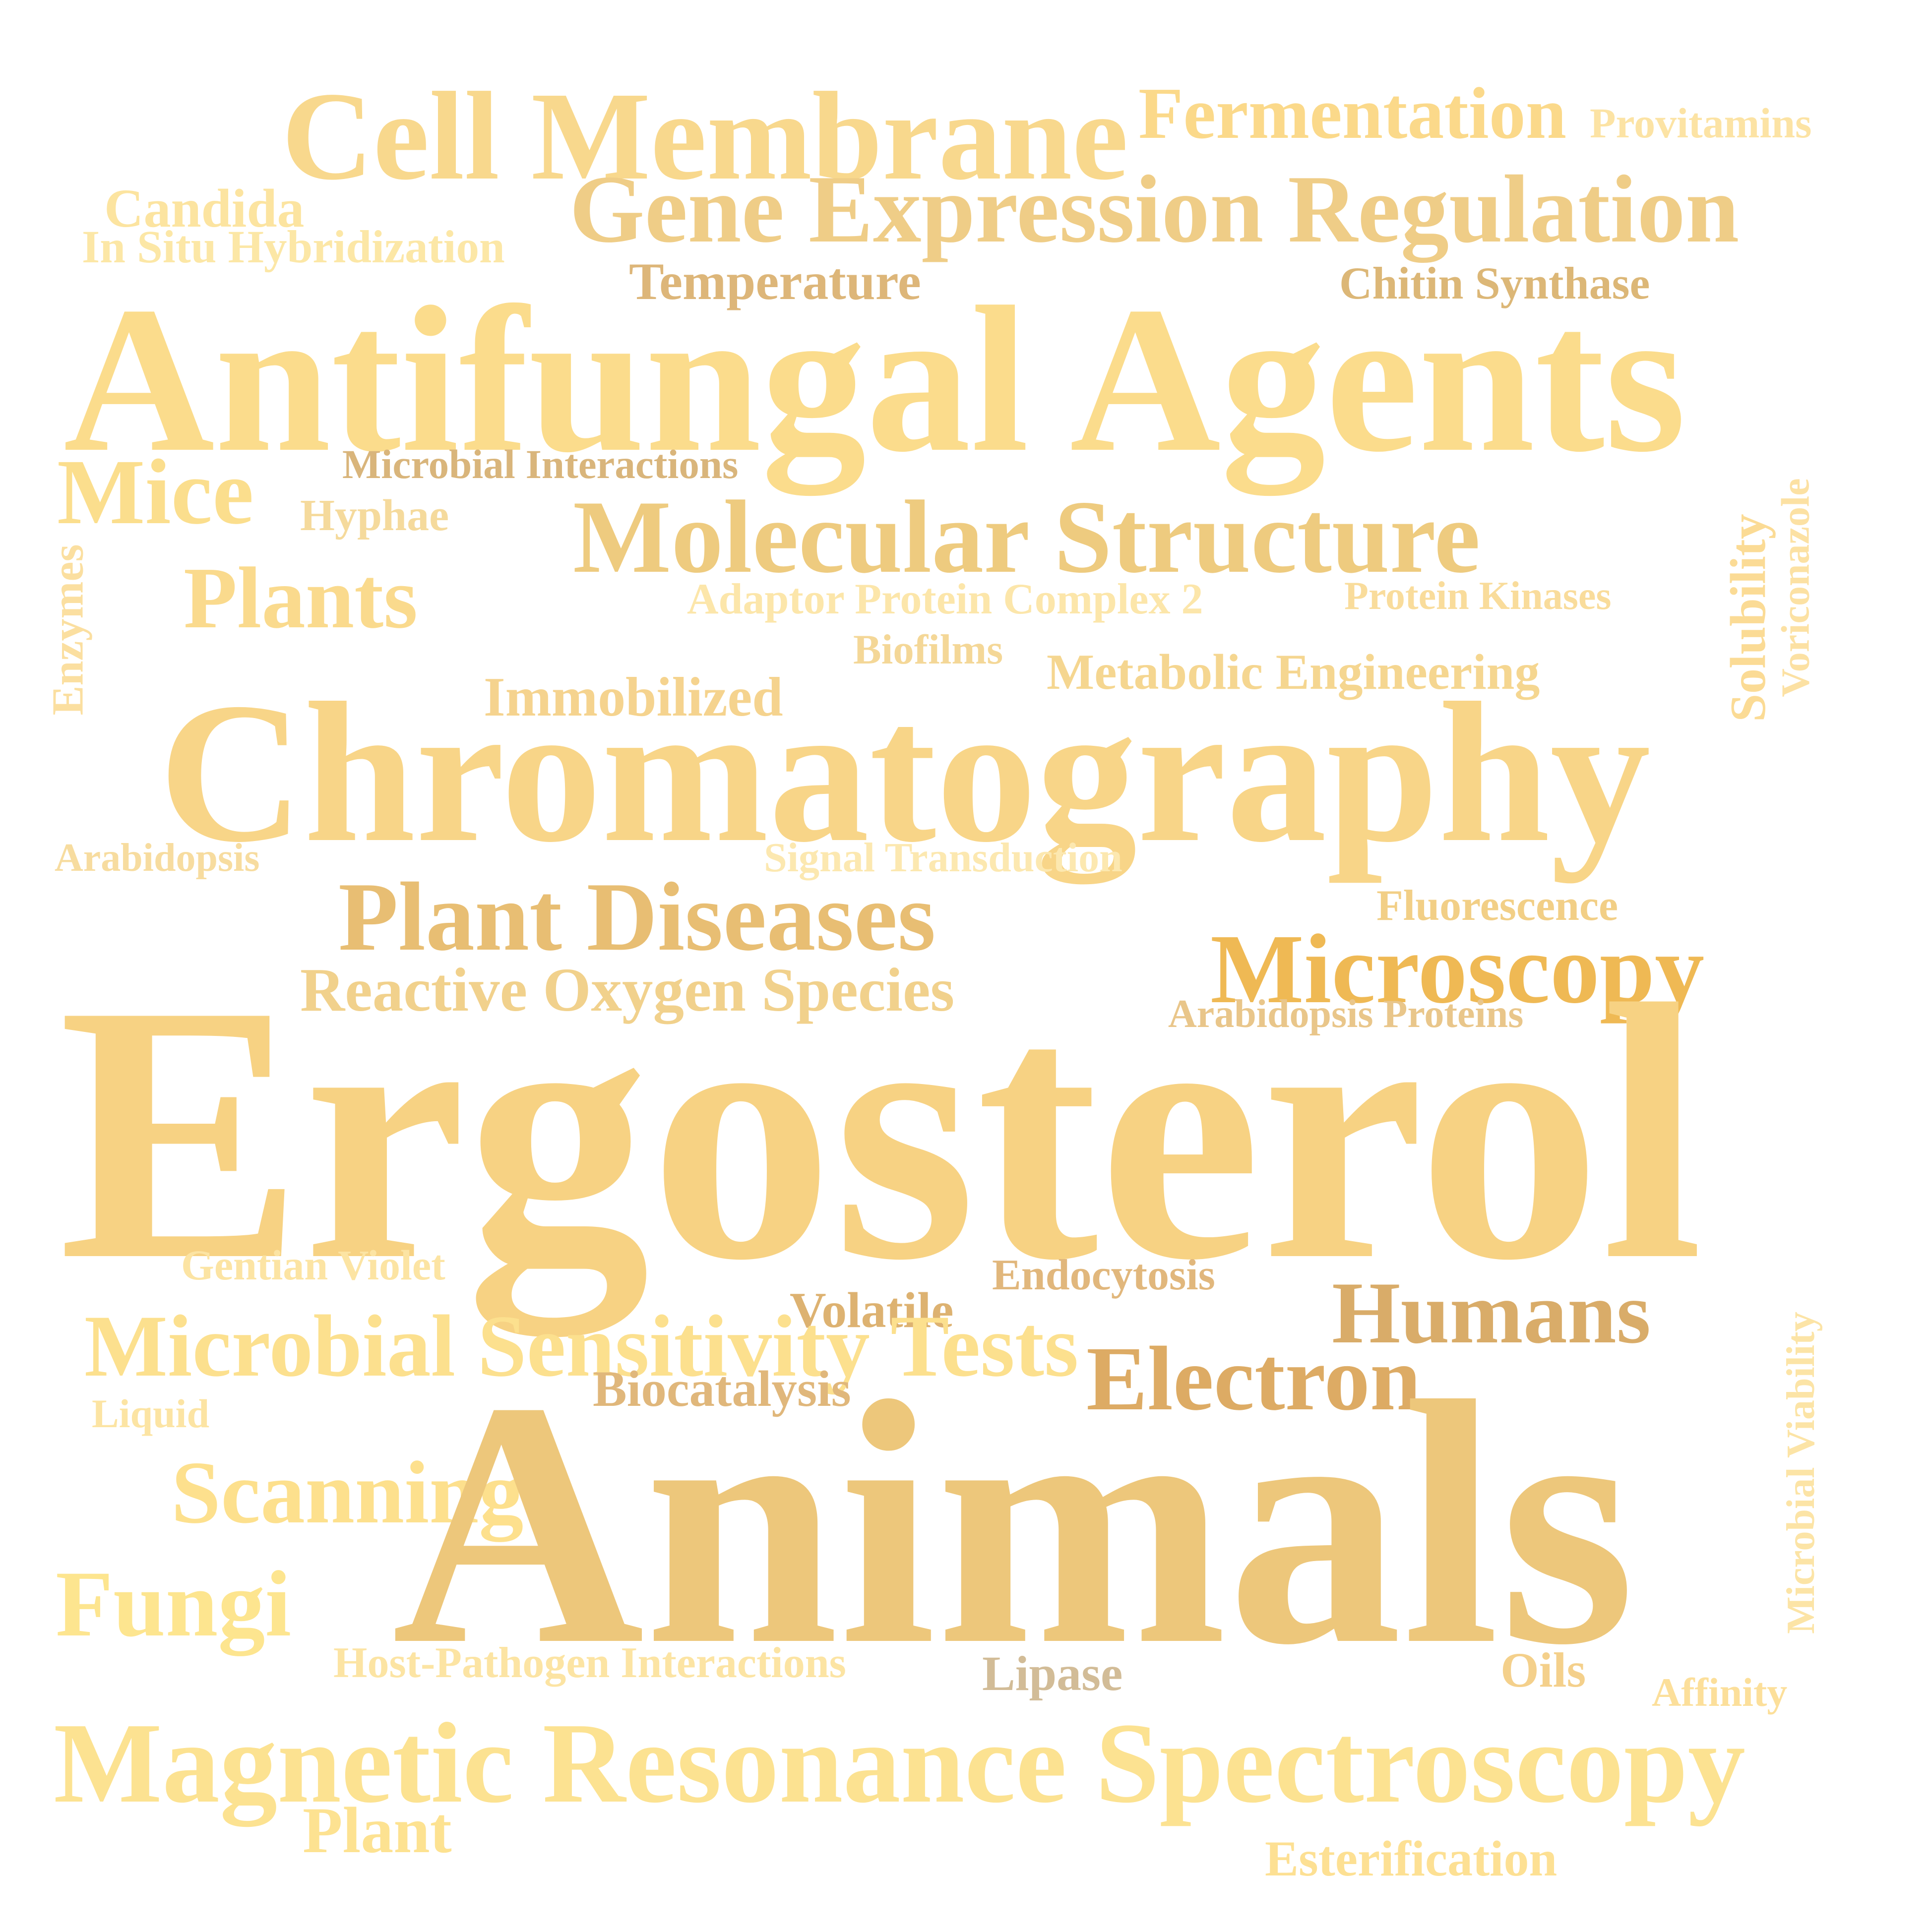 The width and height of the screenshot is (1932, 1932). What do you see at coordinates (1478, 596) in the screenshot?
I see `word-protein-kinases: Protein Kinases` at bounding box center [1478, 596].